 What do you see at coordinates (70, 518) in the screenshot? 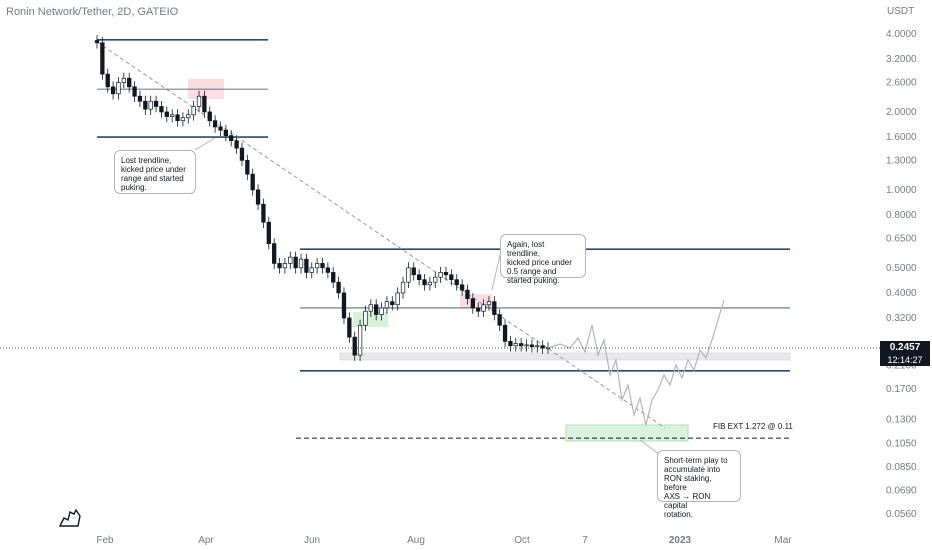
I see `tradingview-logo-icon` at bounding box center [70, 518].